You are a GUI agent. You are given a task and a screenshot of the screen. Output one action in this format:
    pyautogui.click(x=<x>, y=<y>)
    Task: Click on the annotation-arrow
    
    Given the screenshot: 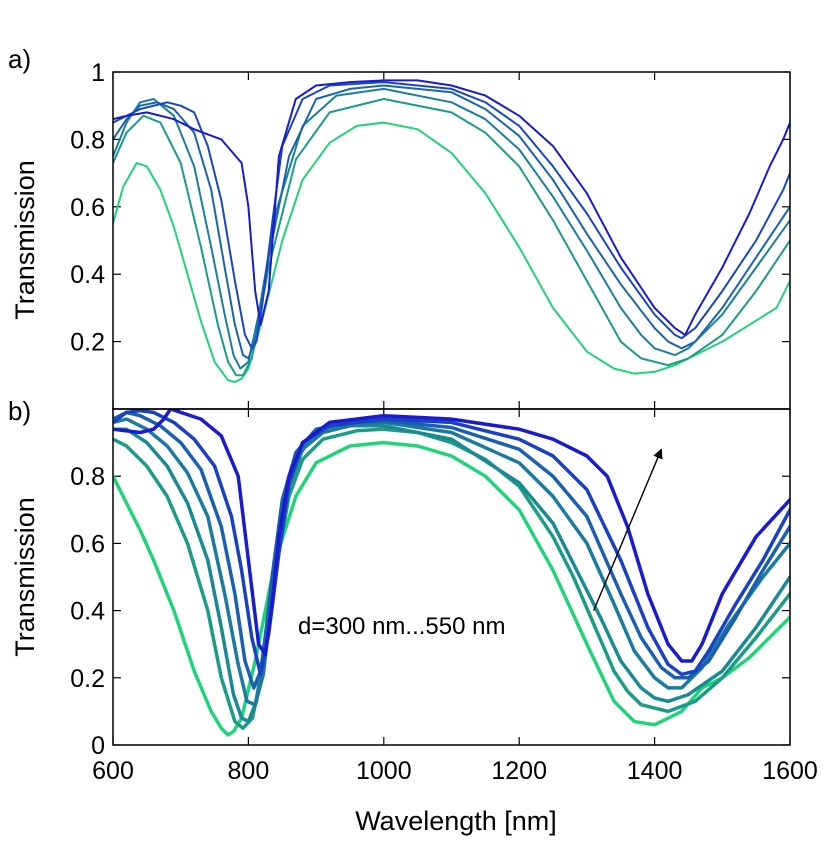 What is the action you would take?
    pyautogui.click(x=628, y=529)
    